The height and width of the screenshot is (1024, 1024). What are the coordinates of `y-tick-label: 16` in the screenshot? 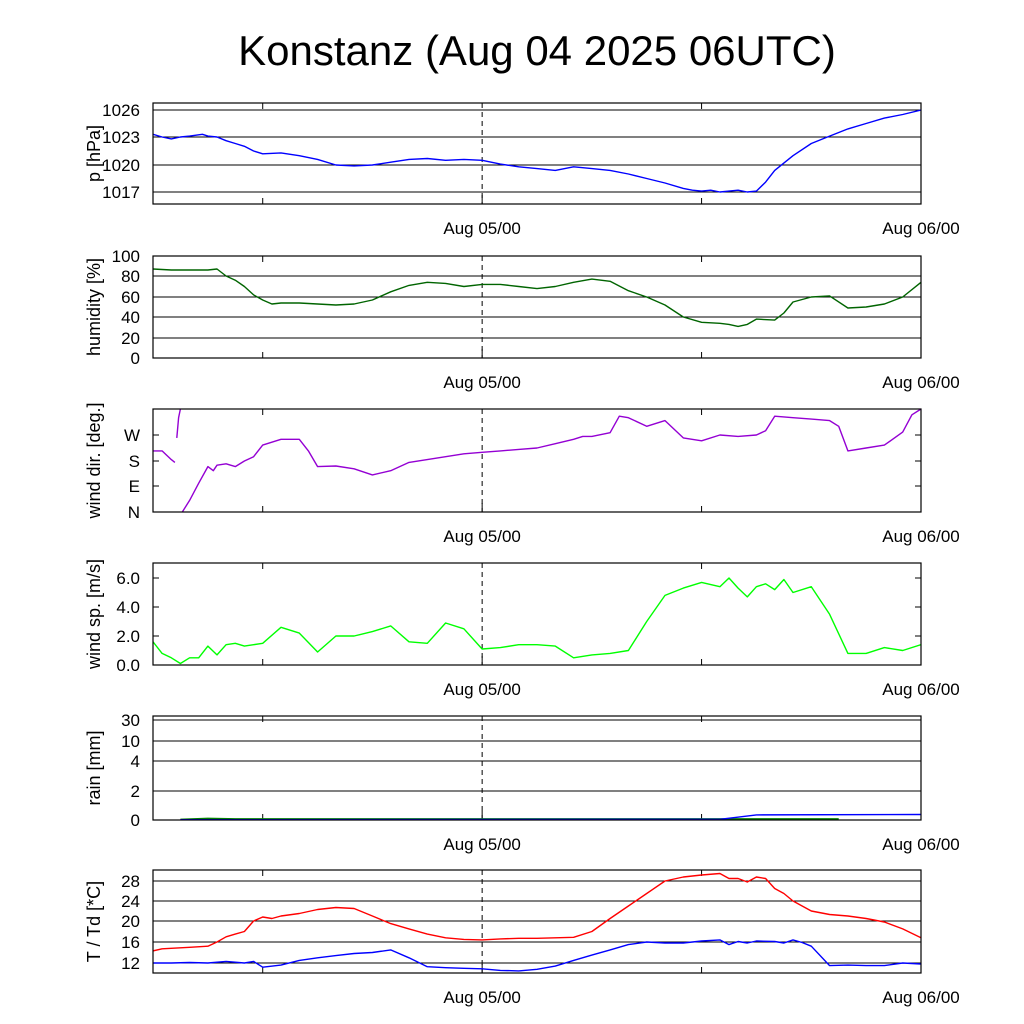 It's located at (130, 942).